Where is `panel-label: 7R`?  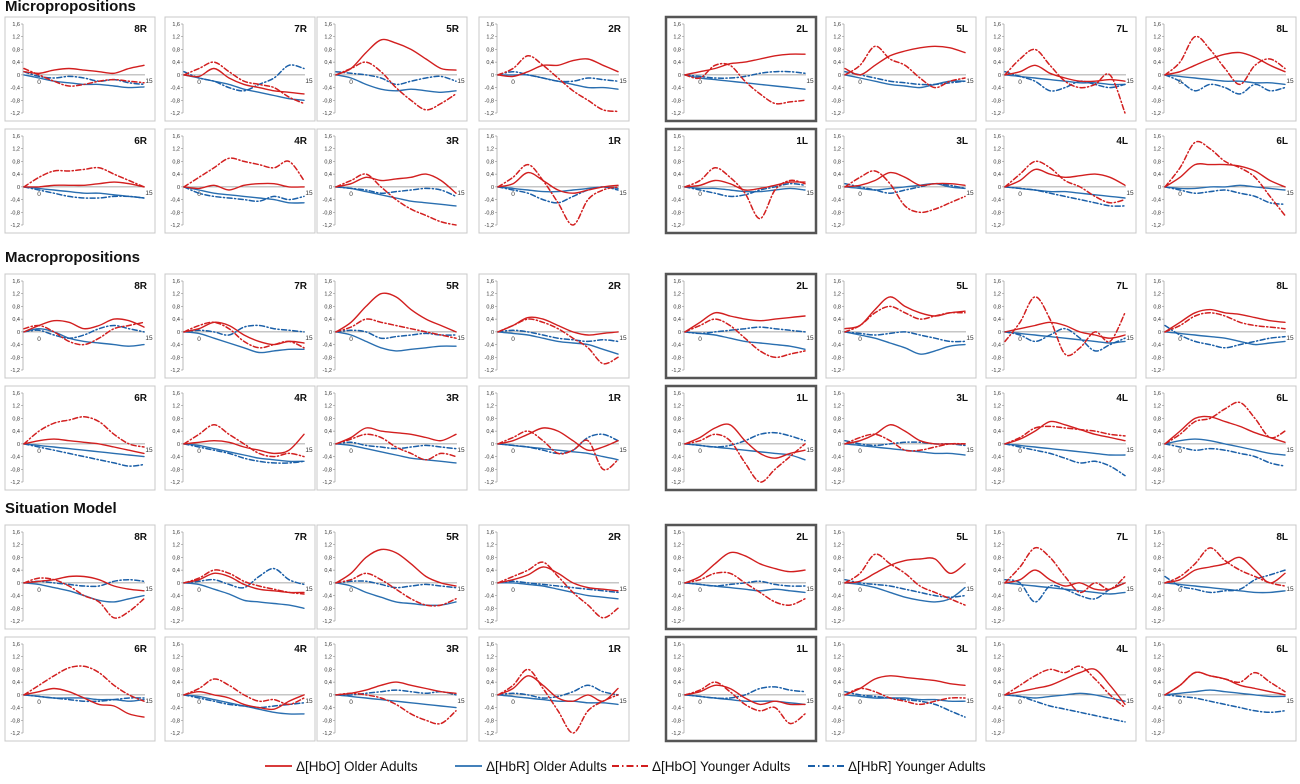
panel-label: 7R is located at coordinates (301, 286).